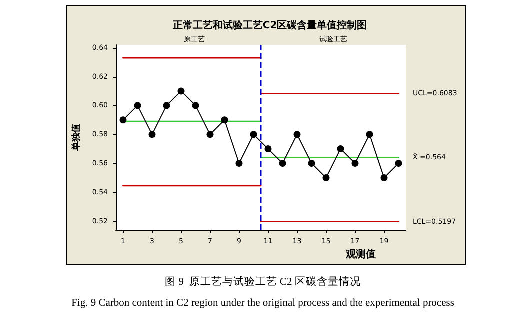  I want to click on y-axis-title: 单独值, so click(76, 138).